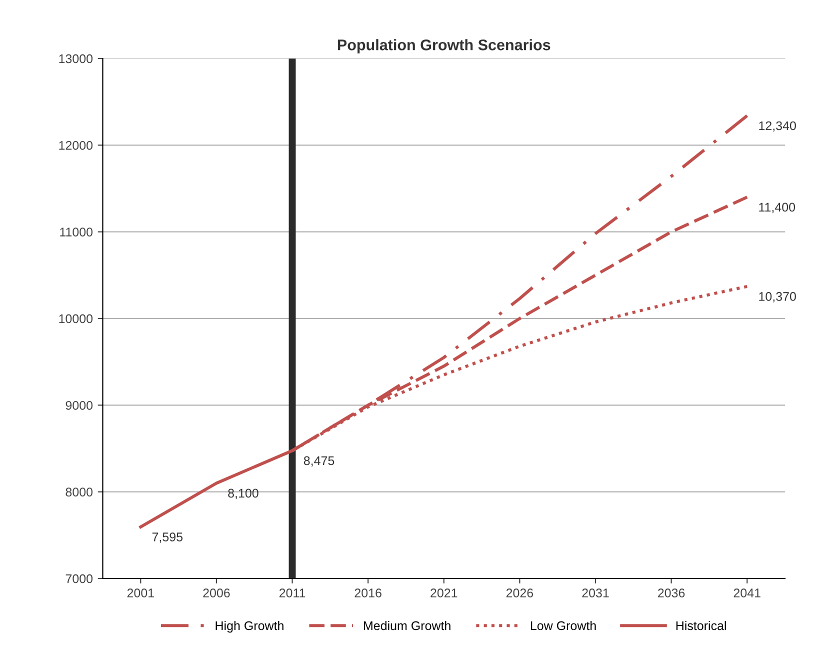  What do you see at coordinates (76, 232) in the screenshot?
I see `y-tick-label: 11000` at bounding box center [76, 232].